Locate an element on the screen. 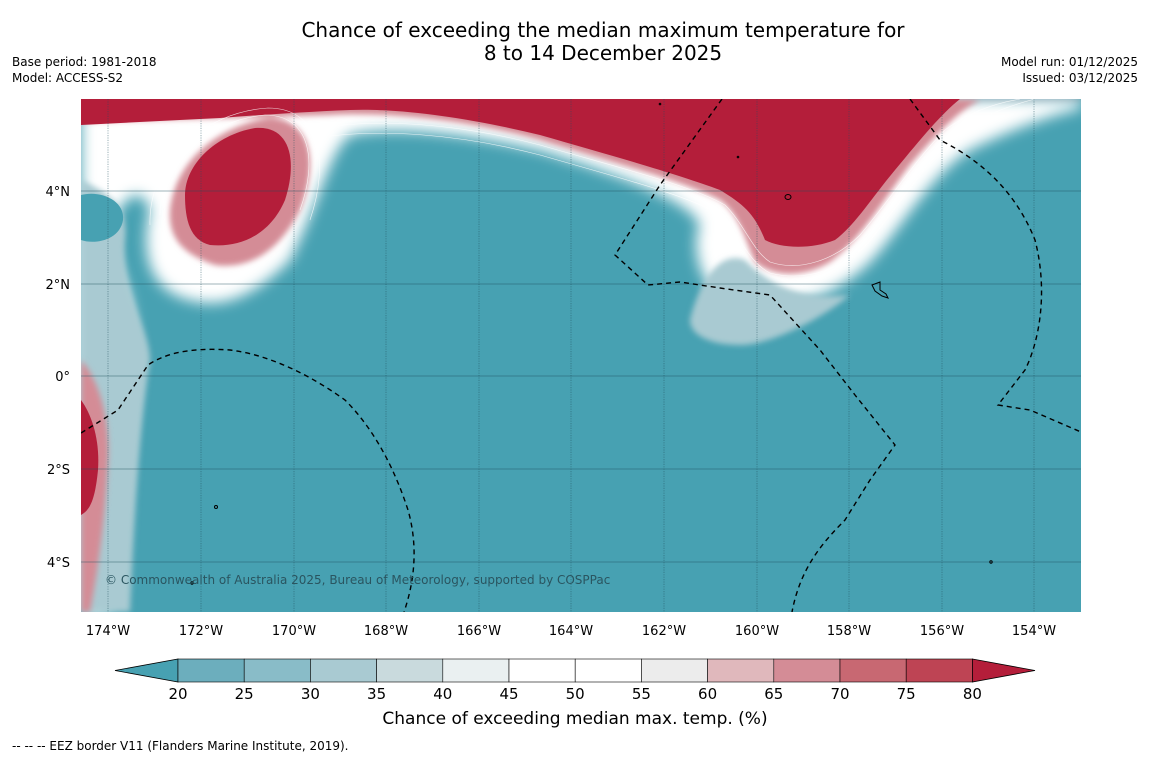 Image resolution: width=1150 pixels, height=758 pixels. lon-label: 156°W is located at coordinates (942, 631).